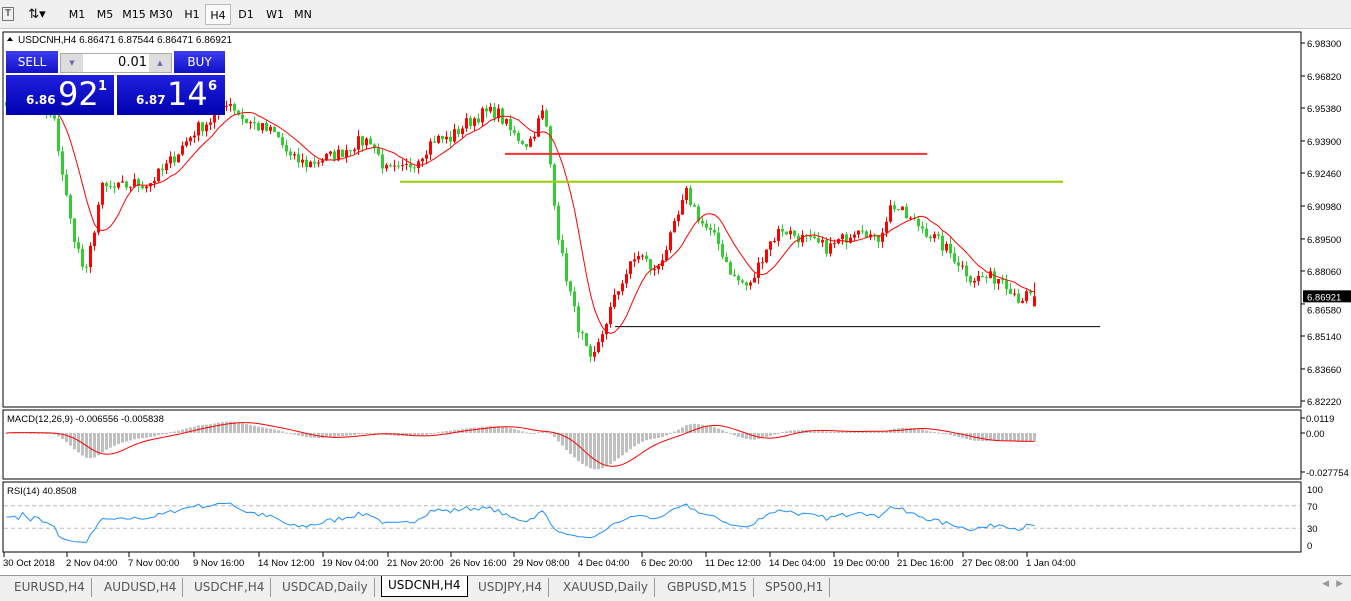 This screenshot has height=601, width=1351. I want to click on tab-xauusd-daily: XAUUSD,Daily, so click(606, 587).